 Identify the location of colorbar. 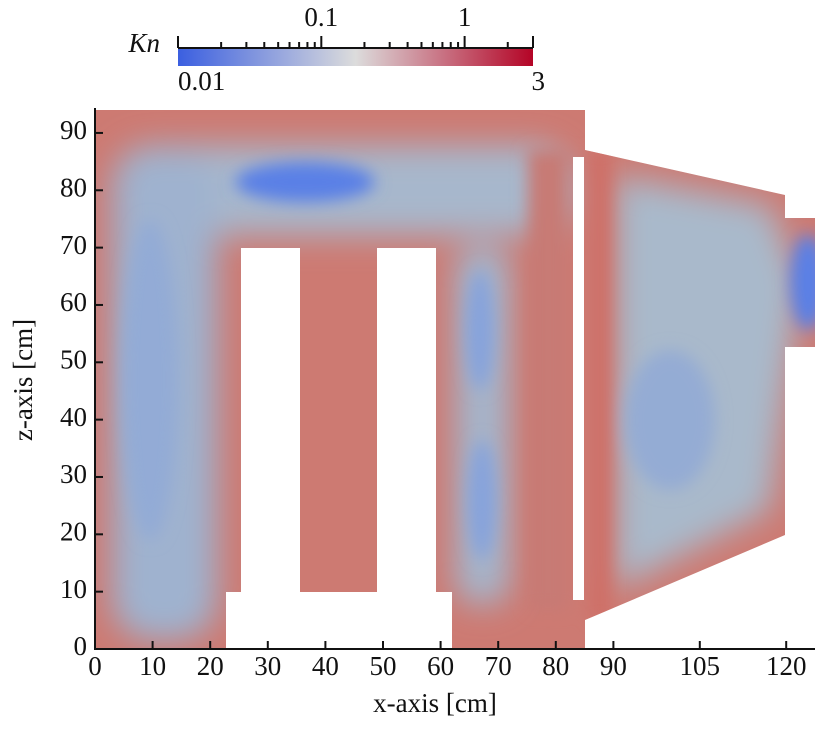
(355, 57).